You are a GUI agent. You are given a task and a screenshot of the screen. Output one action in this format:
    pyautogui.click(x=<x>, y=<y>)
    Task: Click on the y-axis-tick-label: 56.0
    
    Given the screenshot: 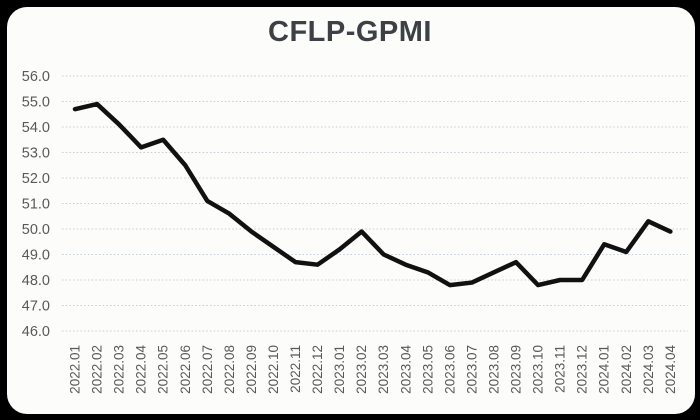 What is the action you would take?
    pyautogui.click(x=36, y=77)
    